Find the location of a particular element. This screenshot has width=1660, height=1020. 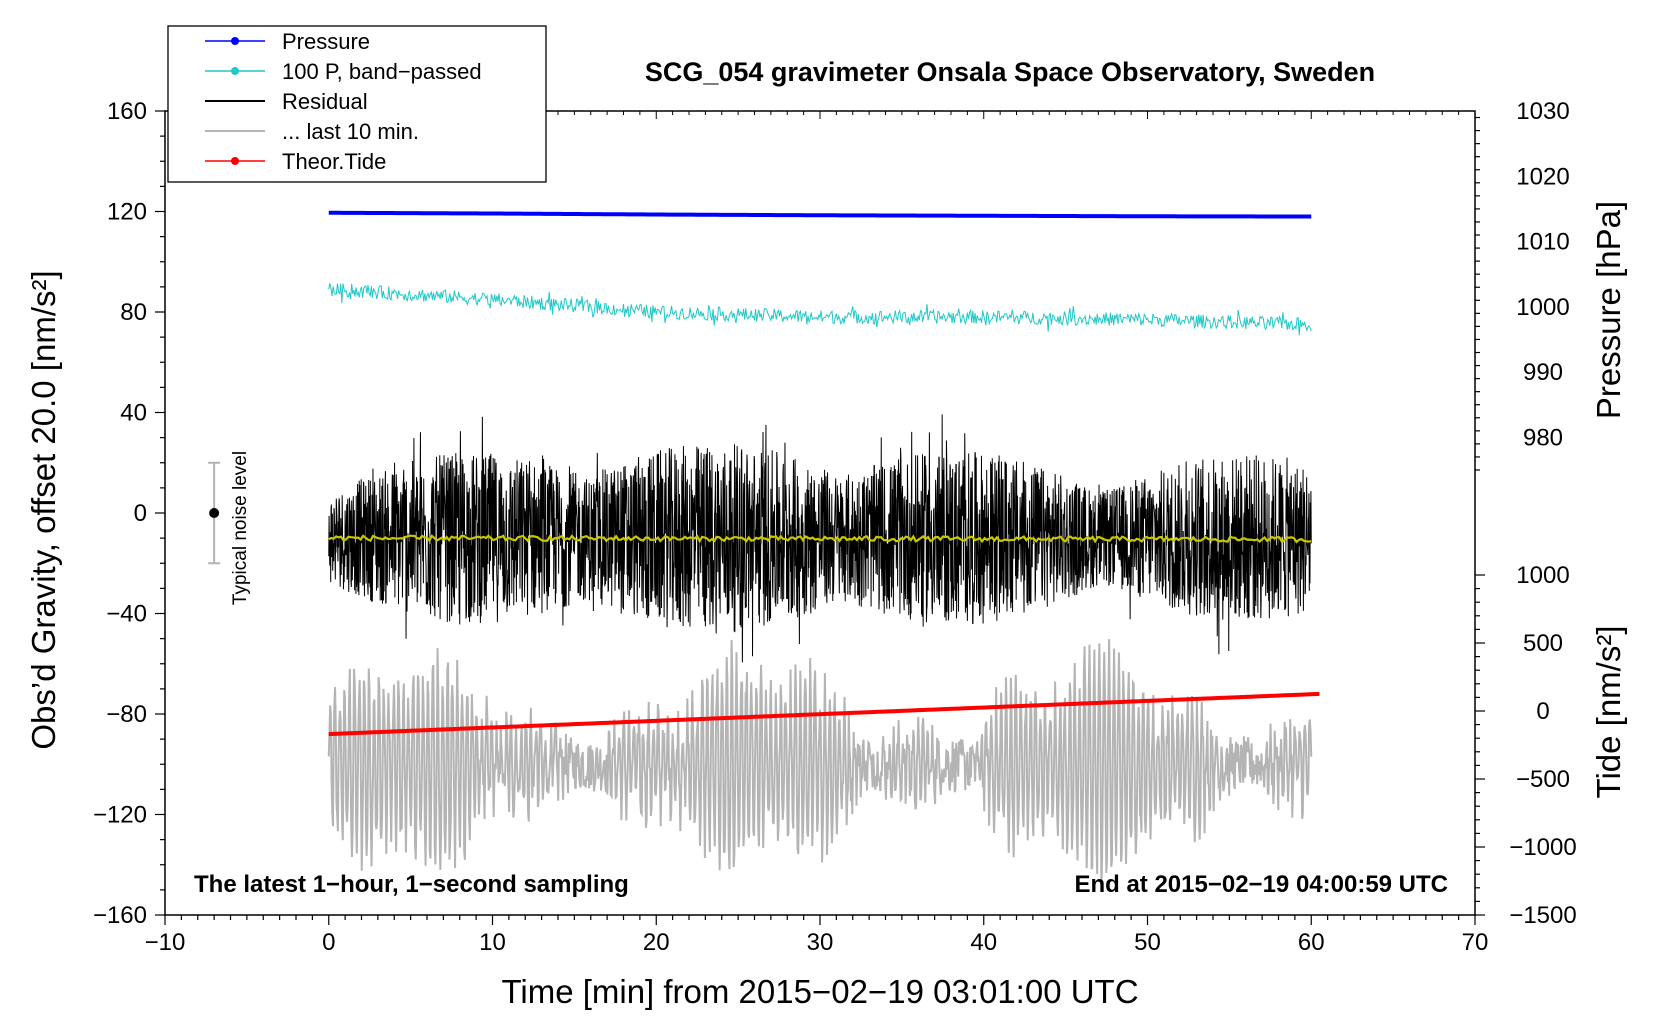

legend-box is located at coordinates (357, 104).